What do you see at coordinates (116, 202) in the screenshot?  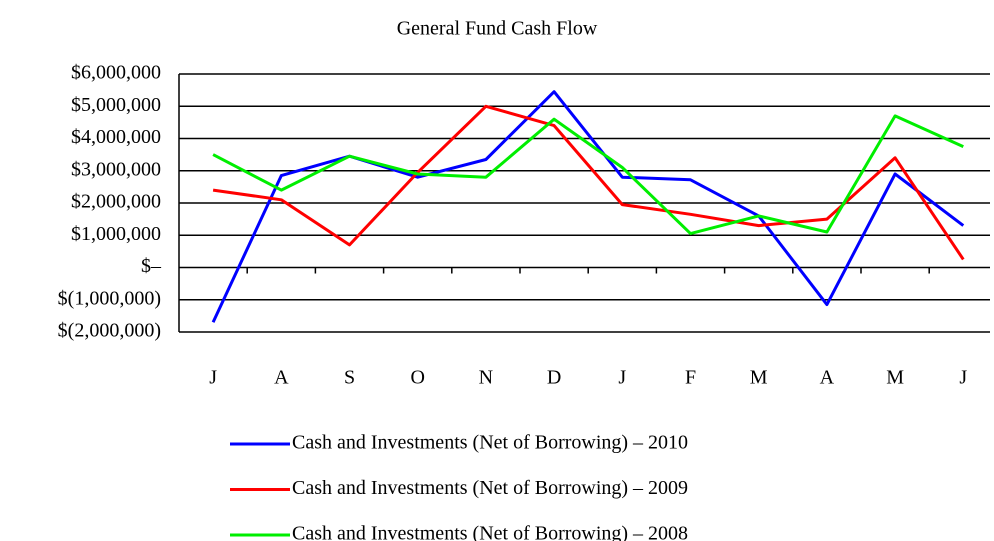 I see `y-tick-label: $2,000,000` at bounding box center [116, 202].